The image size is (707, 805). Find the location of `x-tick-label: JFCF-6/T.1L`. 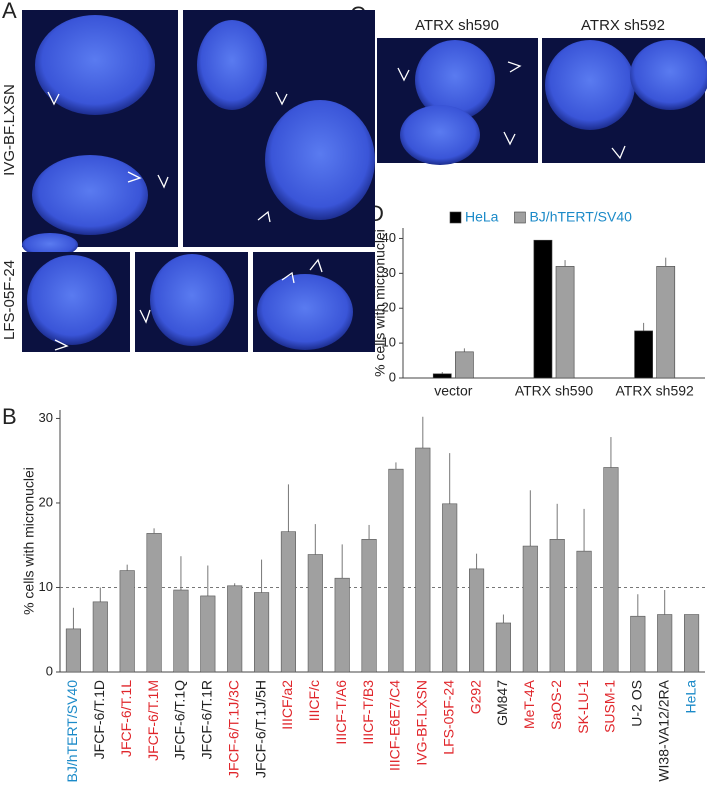

x-tick-label: JFCF-6/T.1L is located at coordinates (126, 718).